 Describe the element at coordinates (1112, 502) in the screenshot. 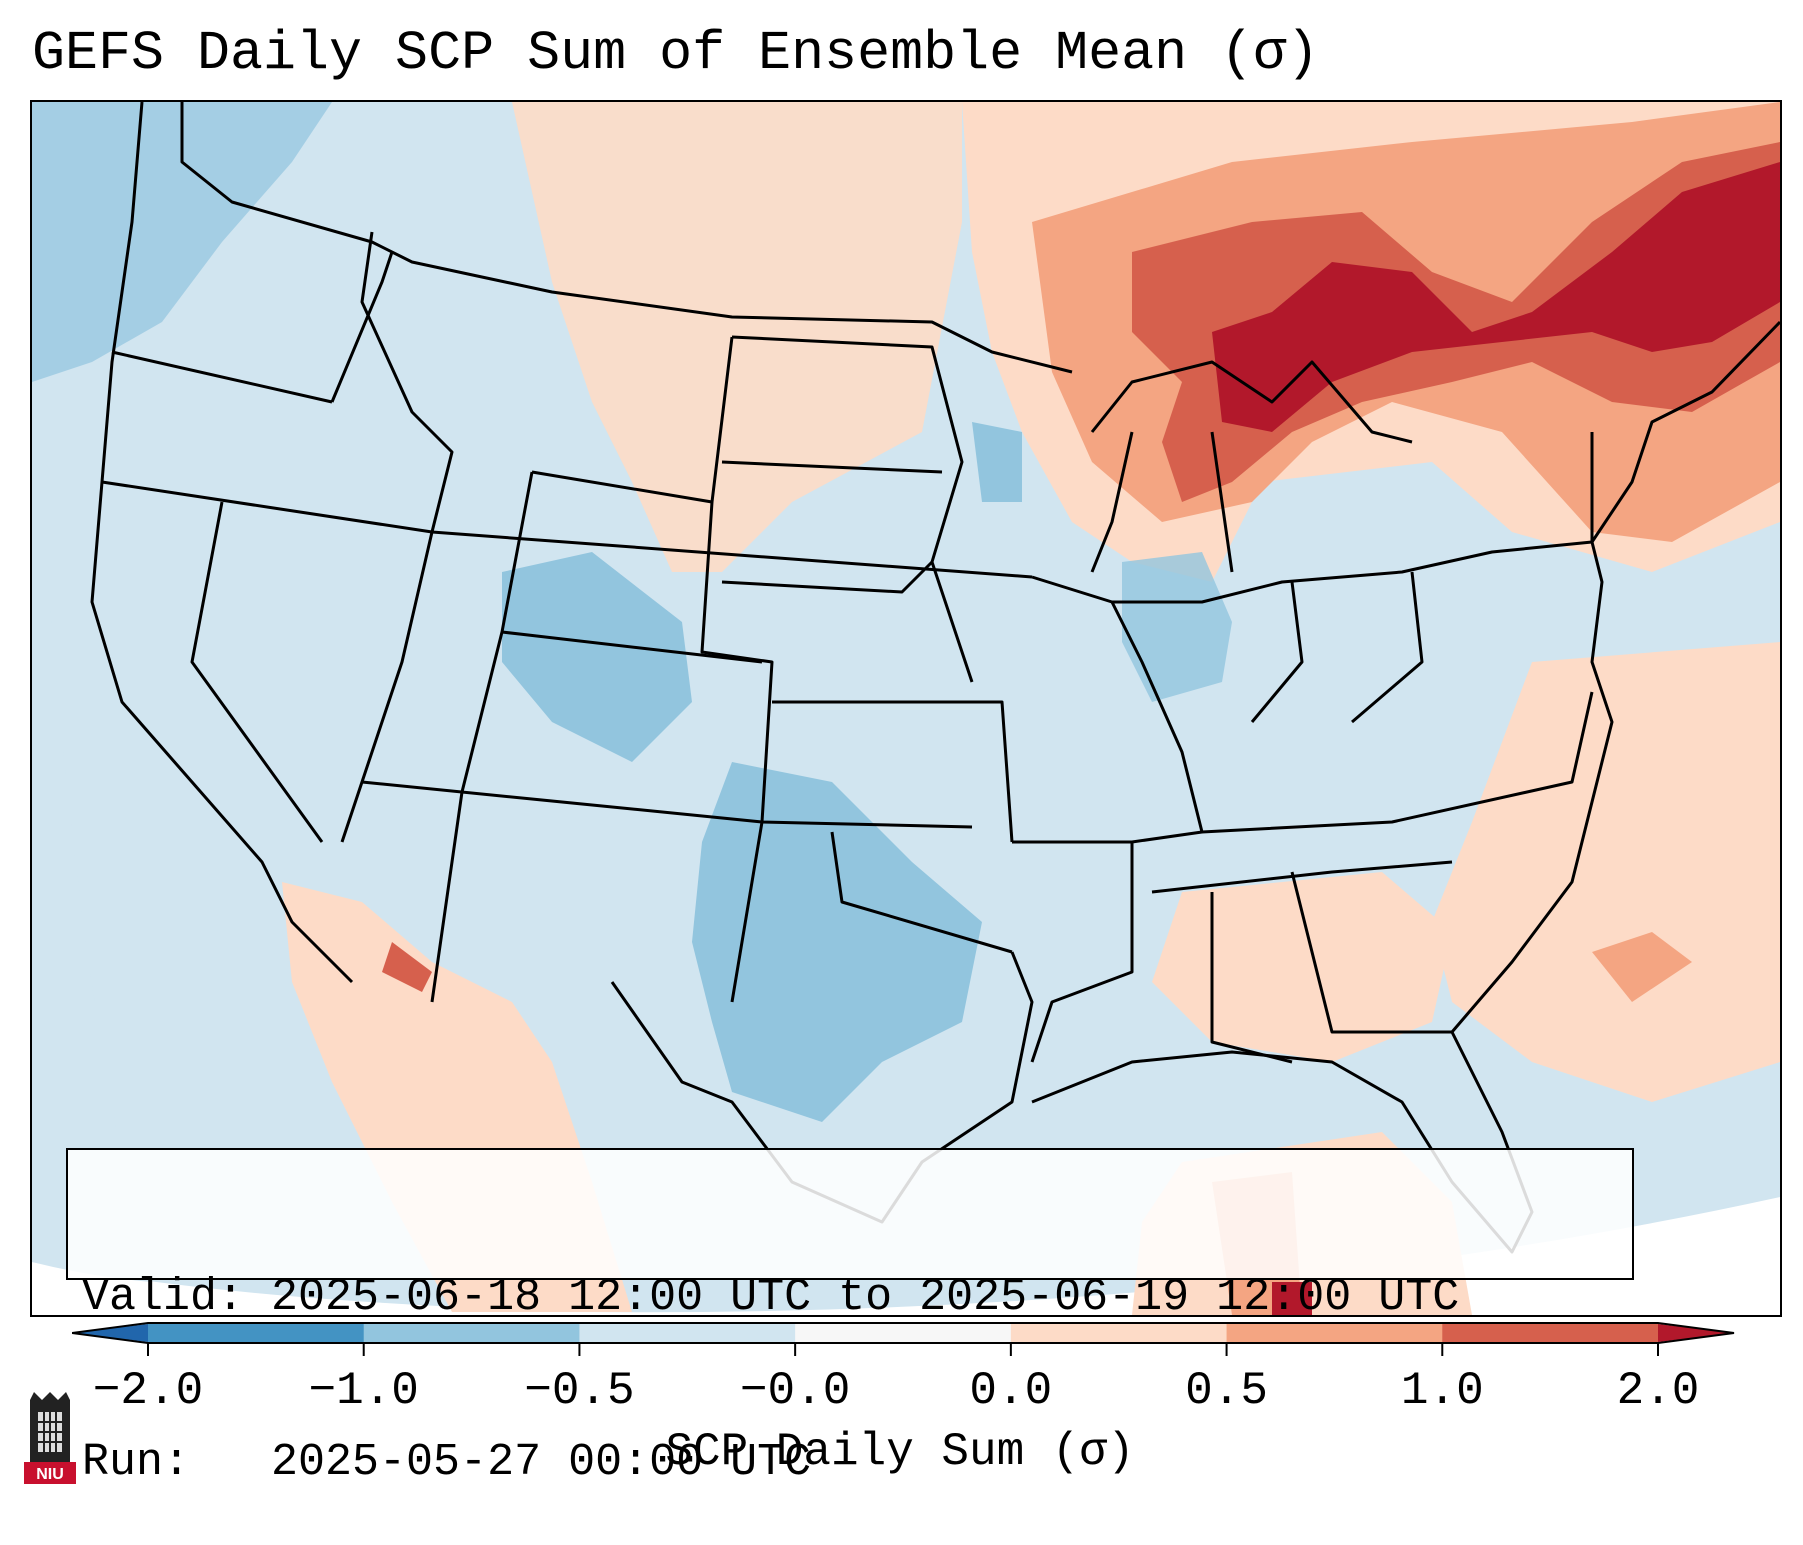

I see `wisconsin-east` at that location.